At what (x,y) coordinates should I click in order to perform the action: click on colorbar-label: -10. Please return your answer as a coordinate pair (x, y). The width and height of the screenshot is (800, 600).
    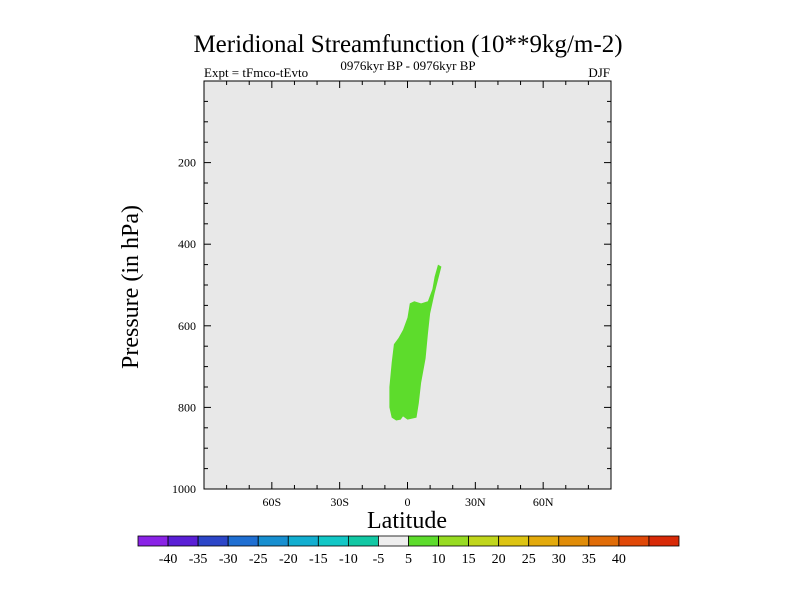
    Looking at the image, I should click on (348, 559).